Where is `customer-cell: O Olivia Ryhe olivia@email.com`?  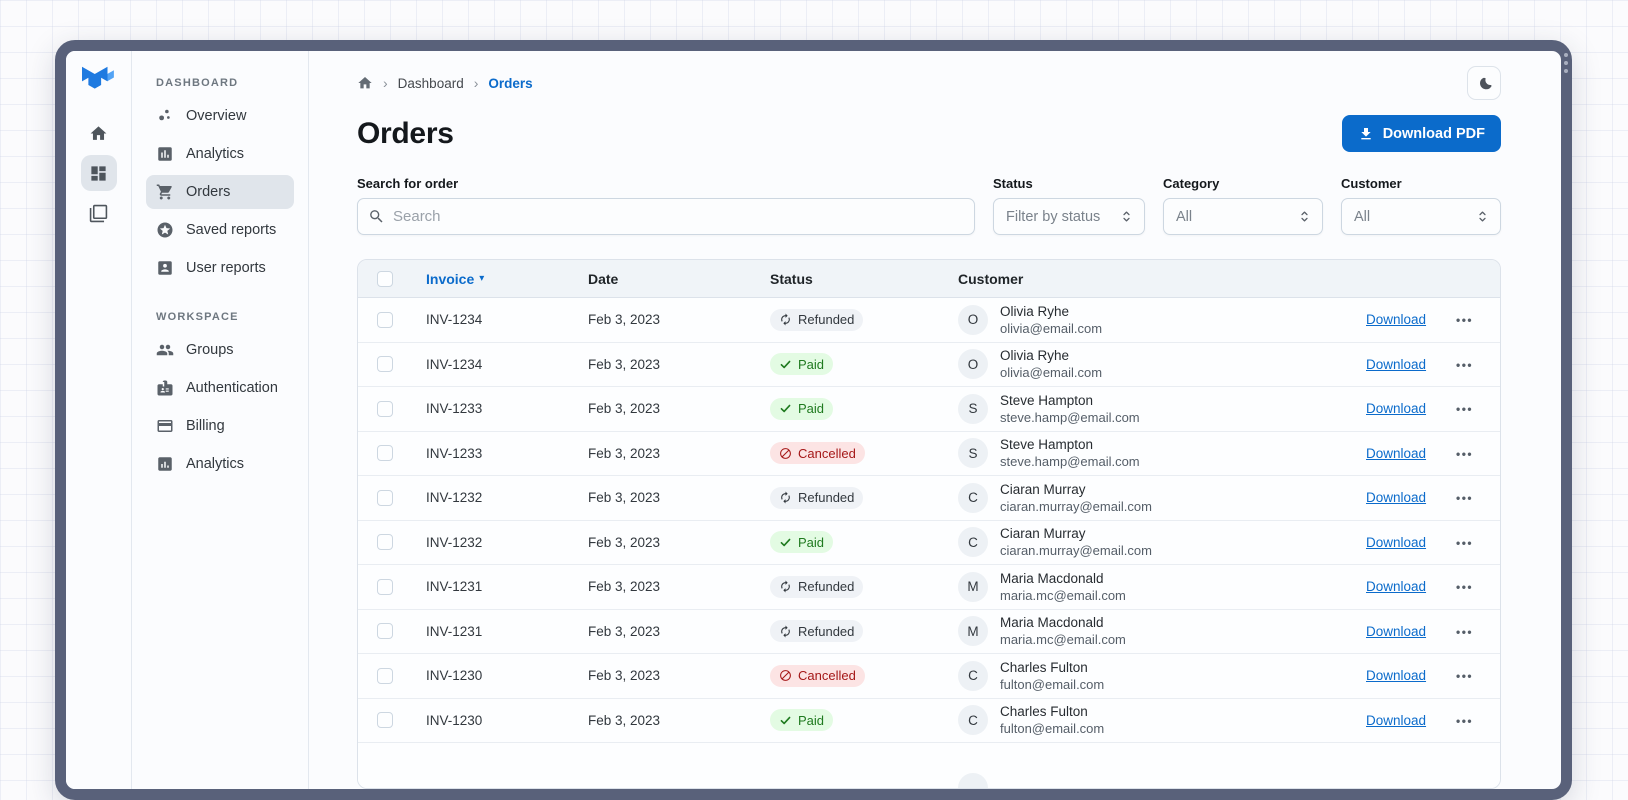 customer-cell: O Olivia Ryhe olivia@email.com is located at coordinates (1148, 320).